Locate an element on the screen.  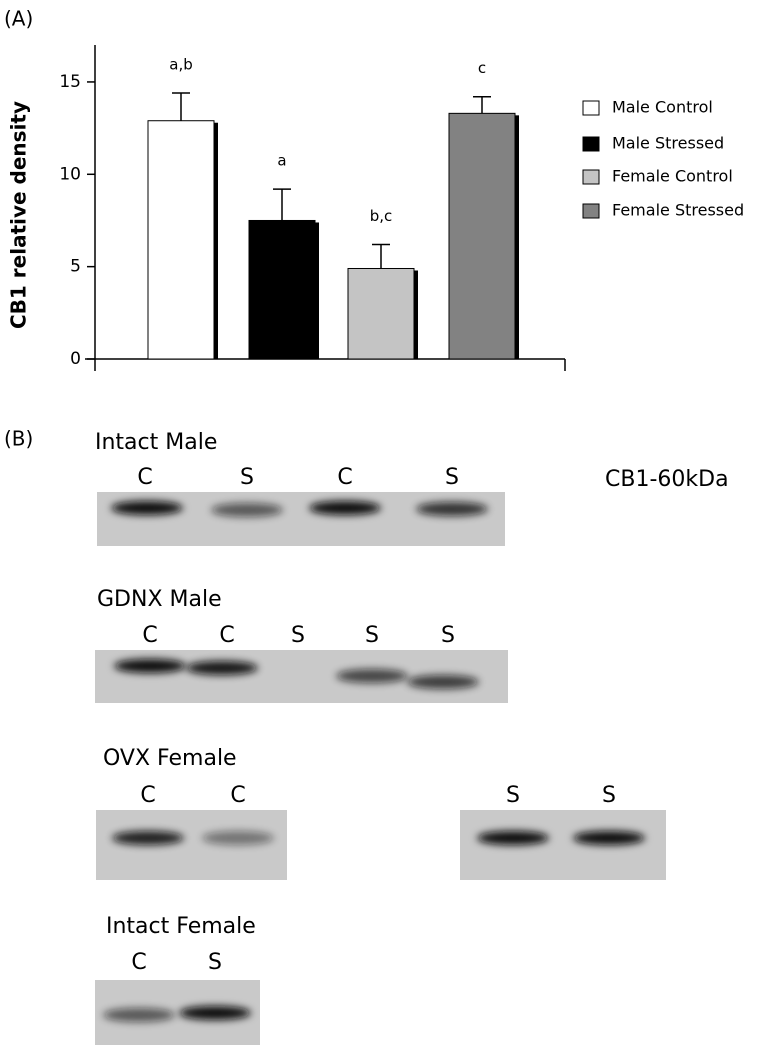
blot-title: OVX Female is located at coordinates (170, 758).